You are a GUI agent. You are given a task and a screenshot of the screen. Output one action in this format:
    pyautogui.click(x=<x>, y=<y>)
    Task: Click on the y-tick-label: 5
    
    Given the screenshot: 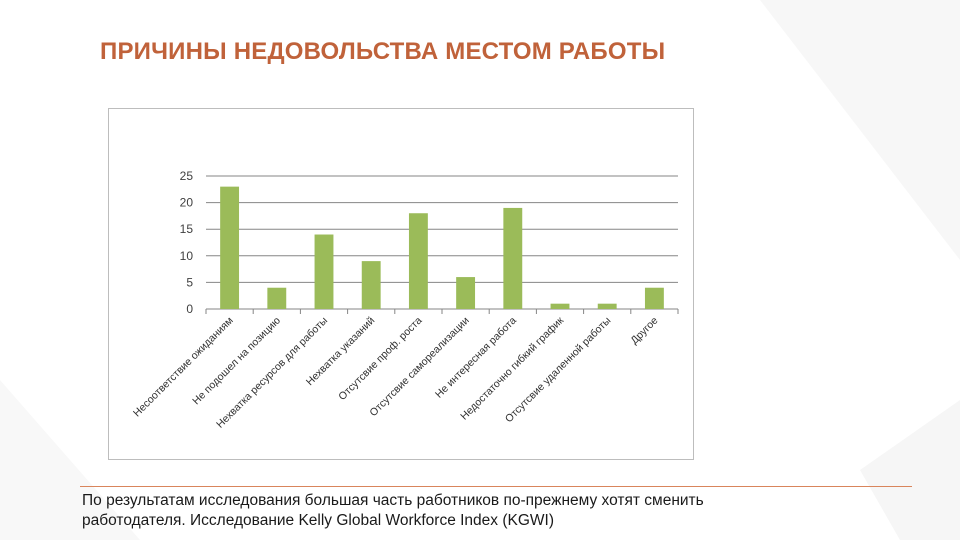 What is the action you would take?
    pyautogui.click(x=189, y=282)
    